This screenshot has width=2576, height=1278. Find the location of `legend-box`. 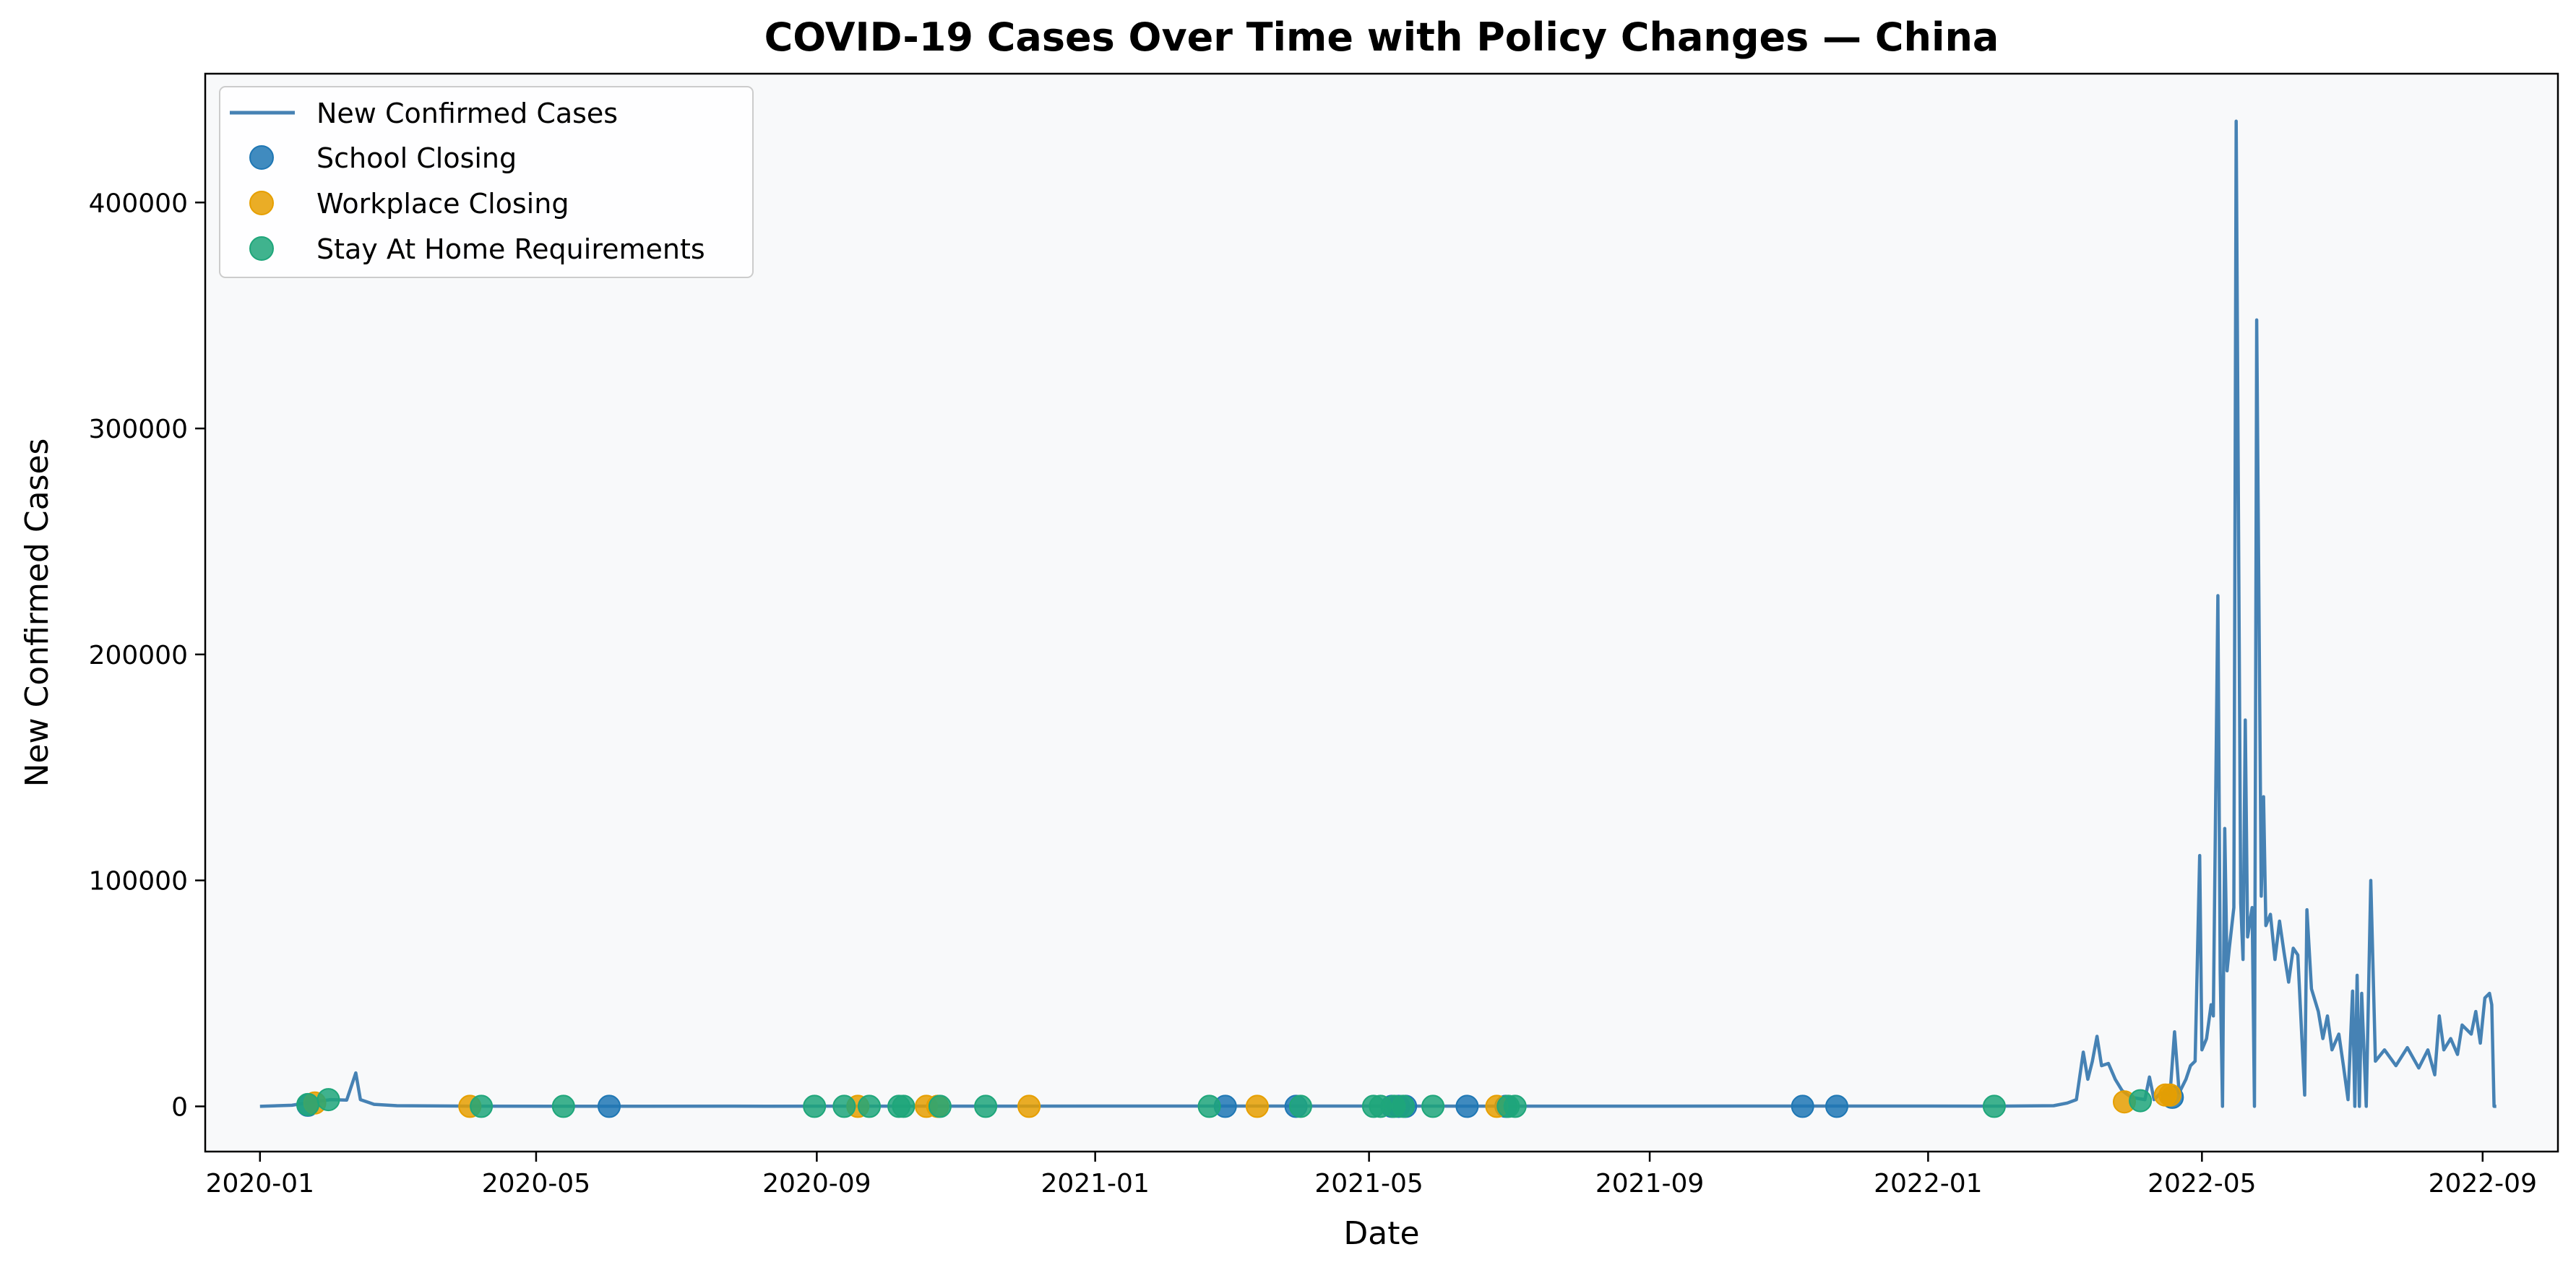

legend-box is located at coordinates (486, 182).